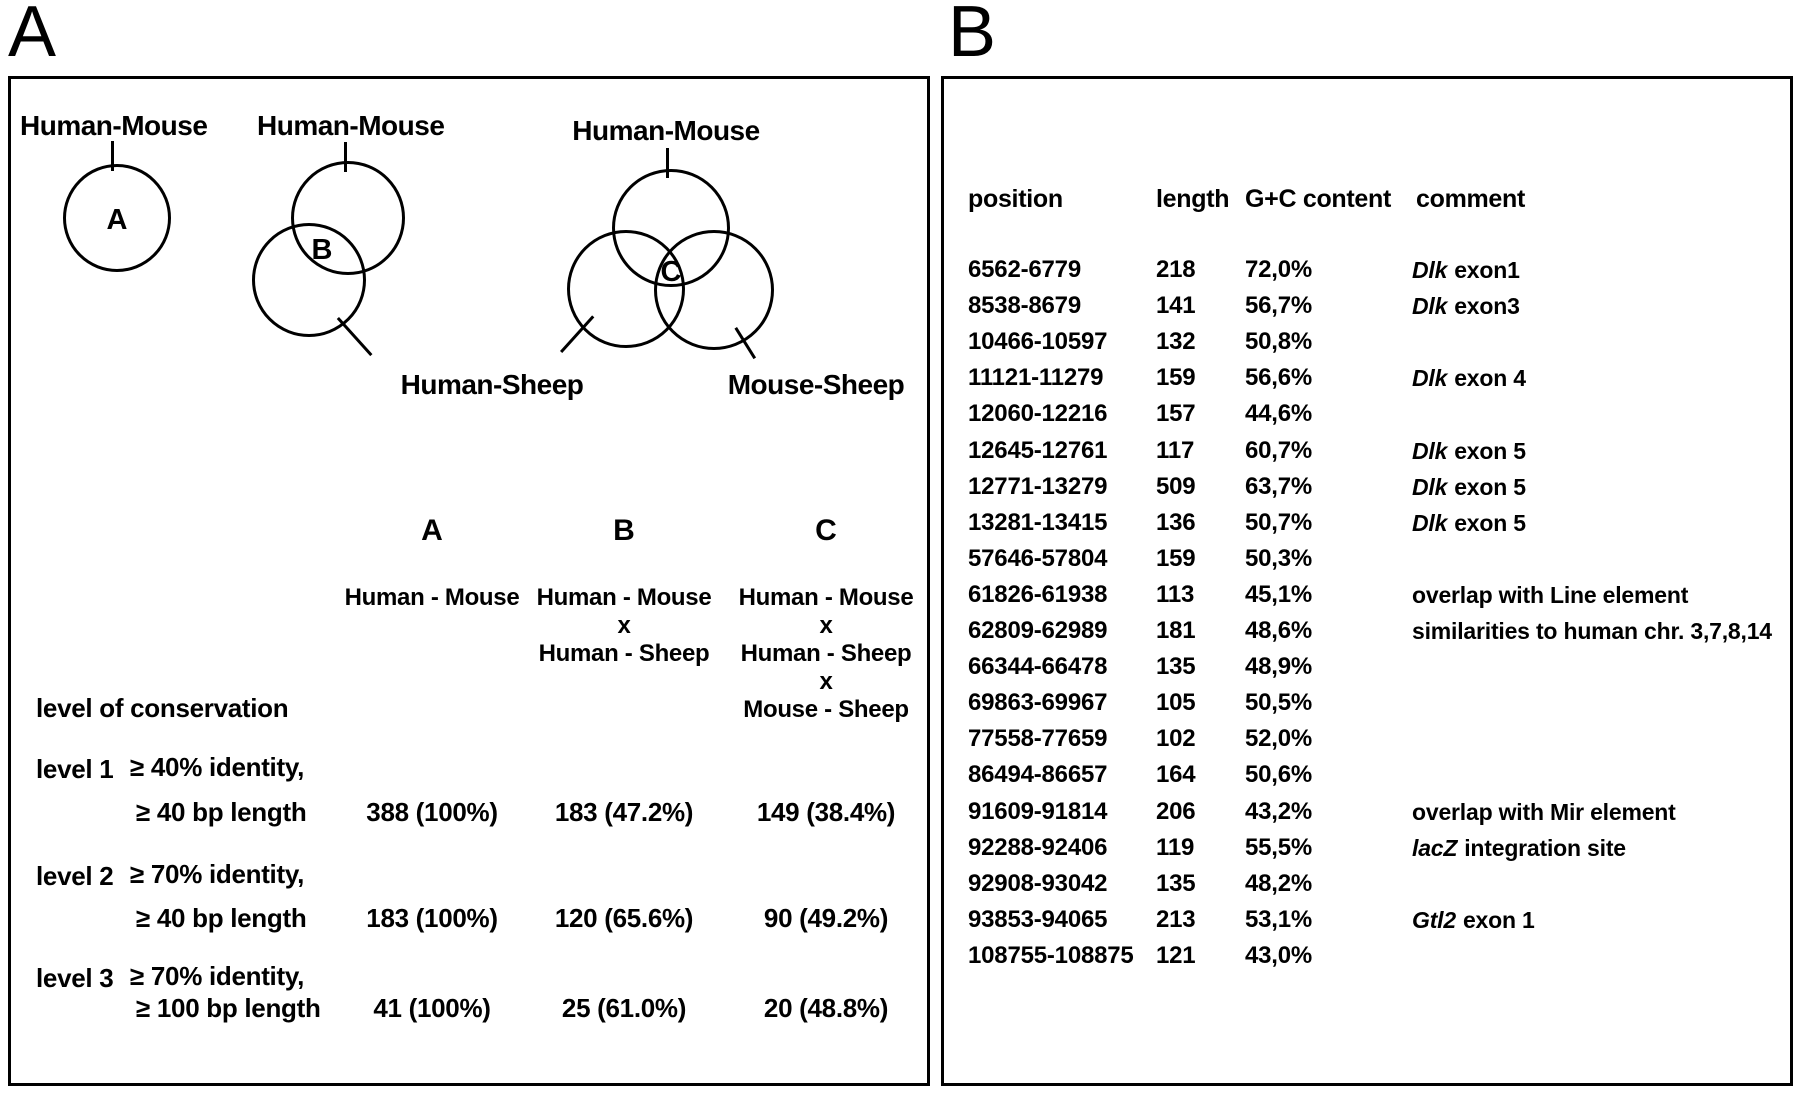 This screenshot has height=1093, width=1800. I want to click on cons-value: 120 (65.6%), so click(624, 918).